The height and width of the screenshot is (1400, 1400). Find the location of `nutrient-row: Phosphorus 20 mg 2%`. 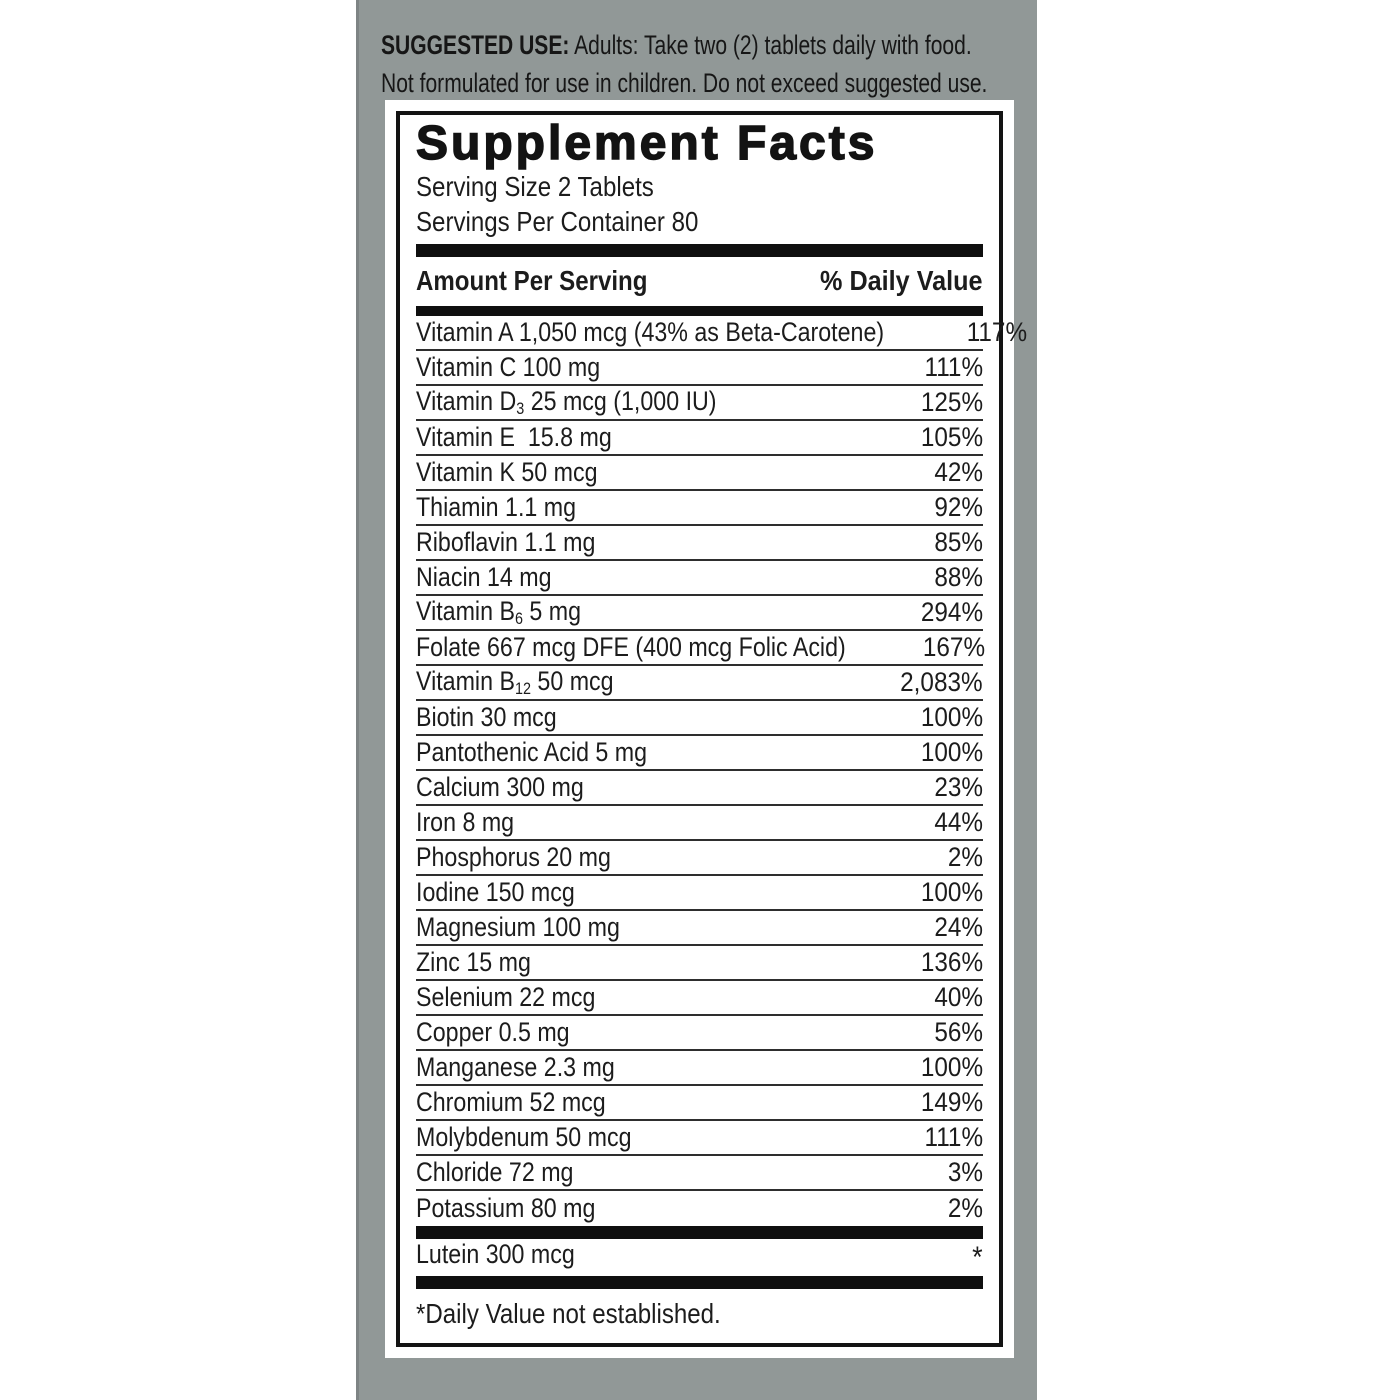

nutrient-row: Phosphorus 20 mg 2% is located at coordinates (699, 858).